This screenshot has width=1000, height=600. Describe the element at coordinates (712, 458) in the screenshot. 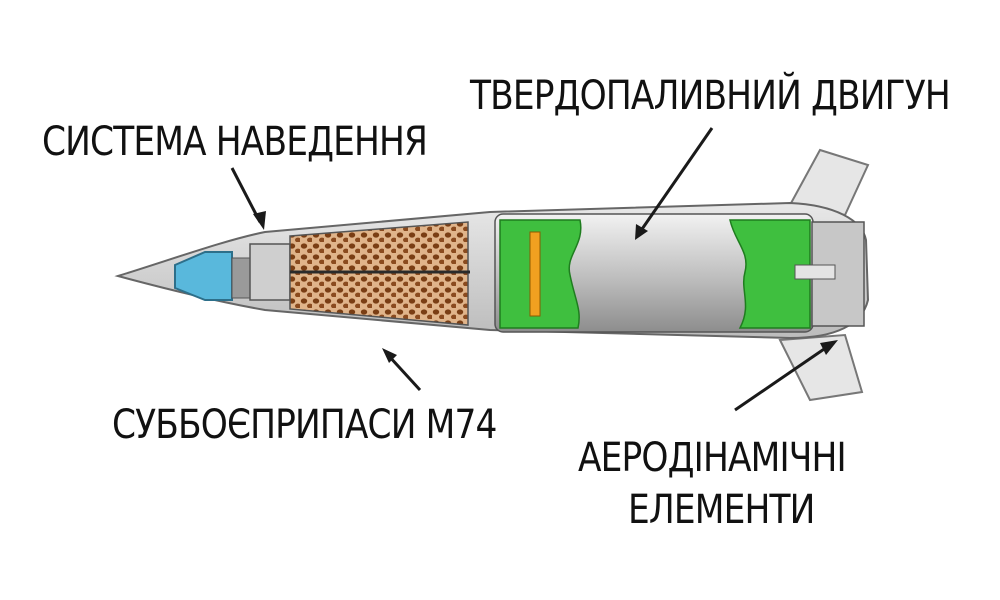

I see `label-aero-elements-line1: АЕРОДІНАМІЧНІ` at that location.